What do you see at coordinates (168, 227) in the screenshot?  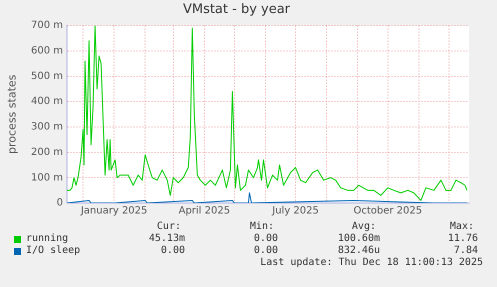 I see `text: Cur:` at bounding box center [168, 227].